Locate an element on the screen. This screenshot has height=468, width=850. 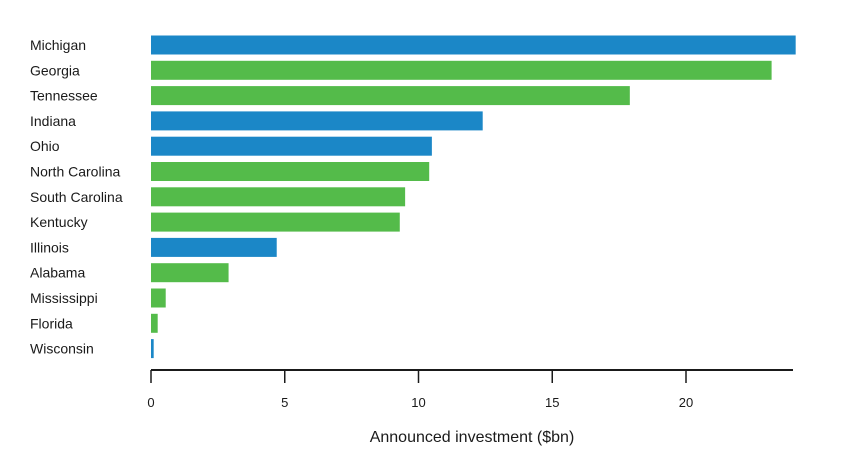
category-label-tennessee: Tennessee is located at coordinates (64, 96).